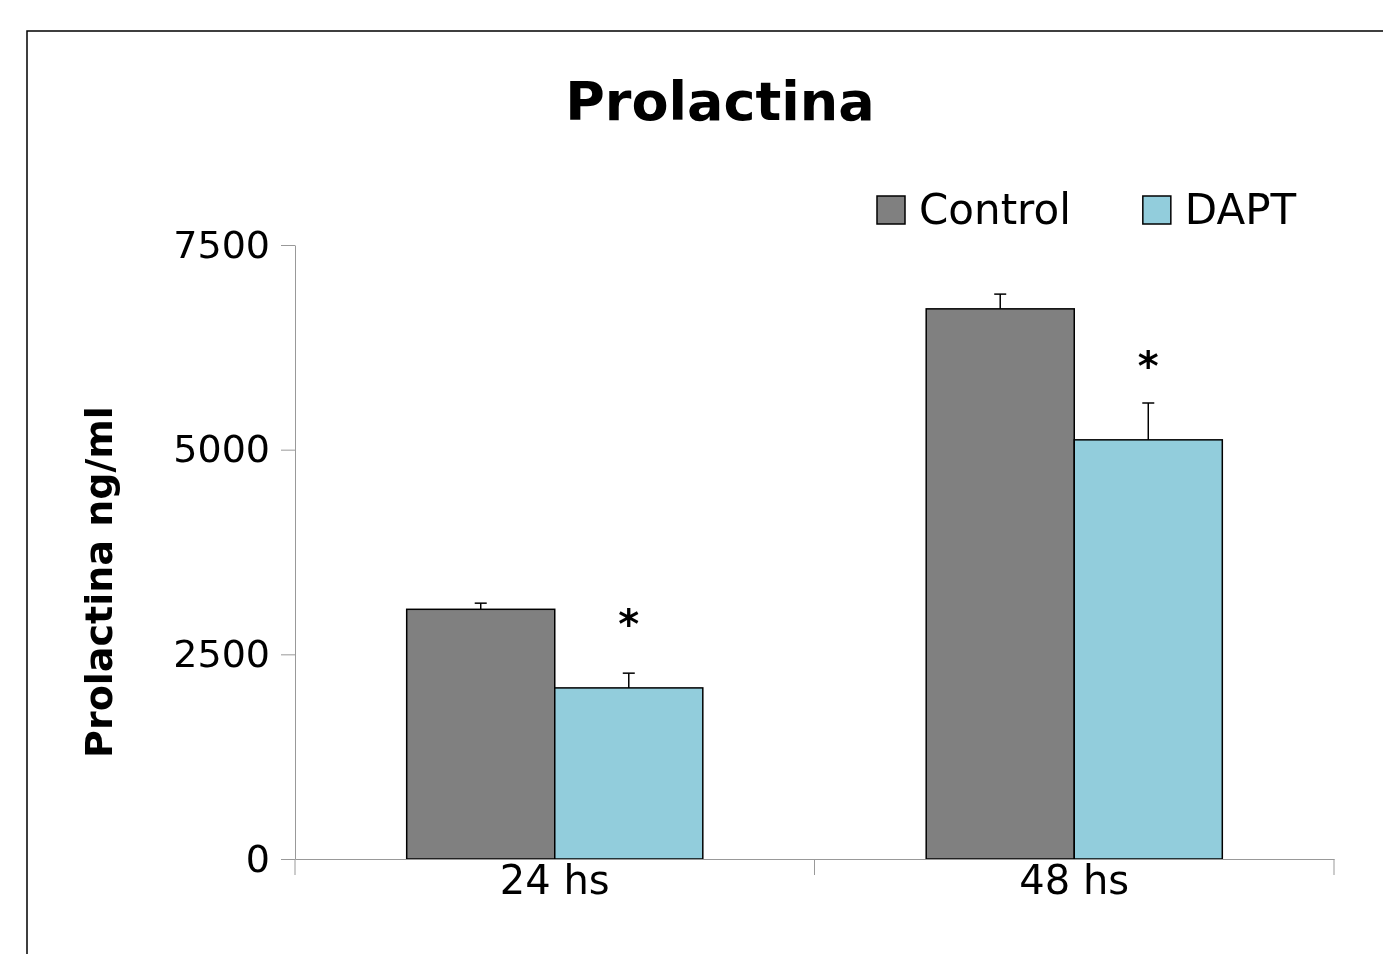  What do you see at coordinates (1240, 209) in the screenshot?
I see `legend-label: DAPT` at bounding box center [1240, 209].